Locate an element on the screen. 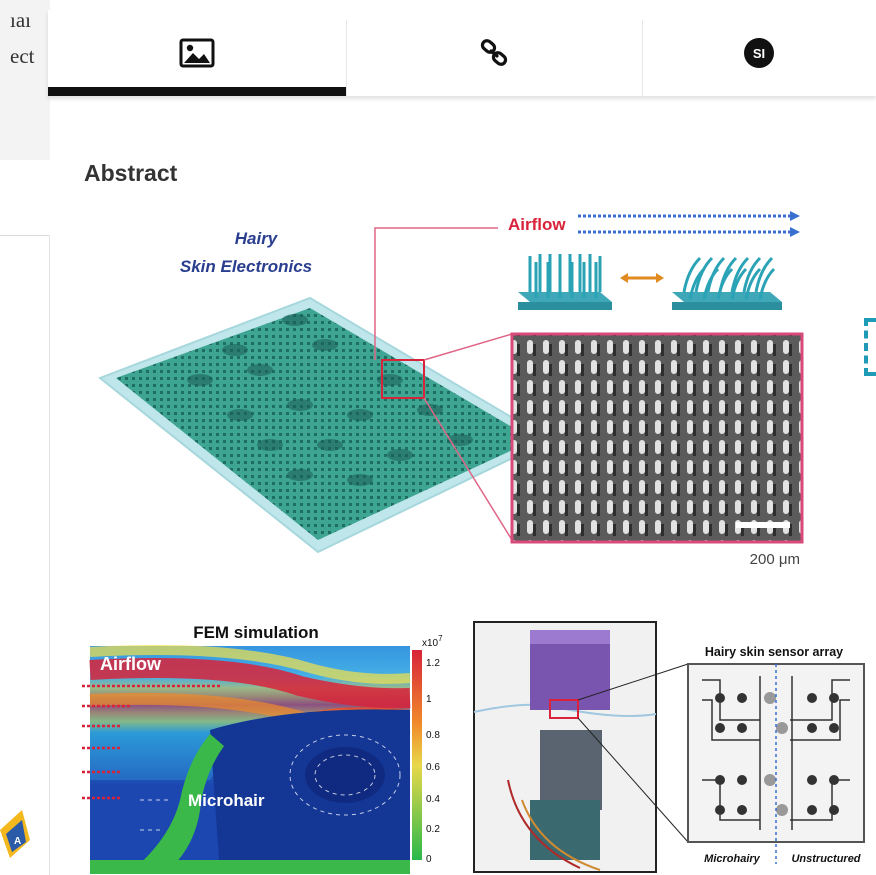 This screenshot has width=876, height=875. image-icon is located at coordinates (197, 53).